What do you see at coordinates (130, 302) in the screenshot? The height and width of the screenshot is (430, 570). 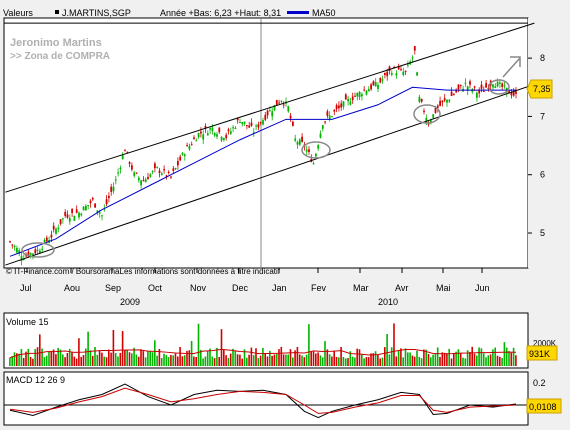 I see `year-label-2009: 2009` at bounding box center [130, 302].